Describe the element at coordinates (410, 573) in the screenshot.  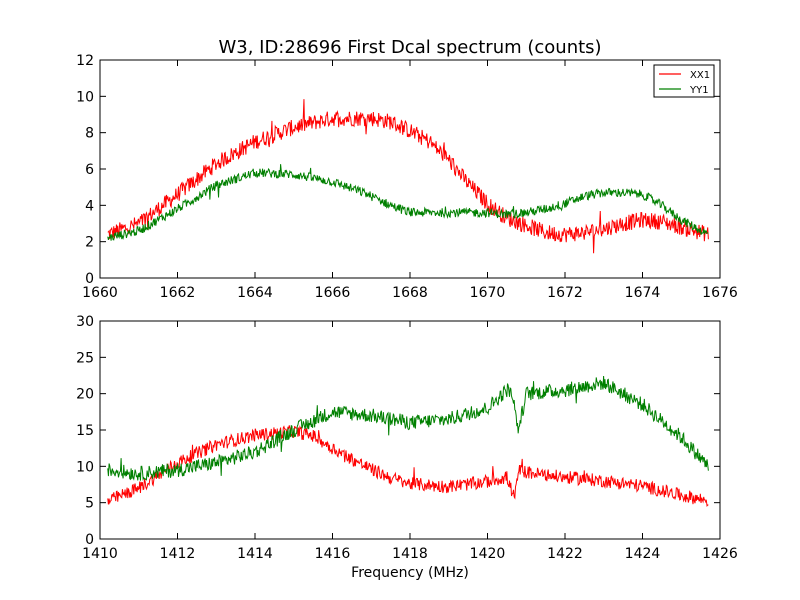
I see `x-axis-label: Frequency (MHz)` at that location.